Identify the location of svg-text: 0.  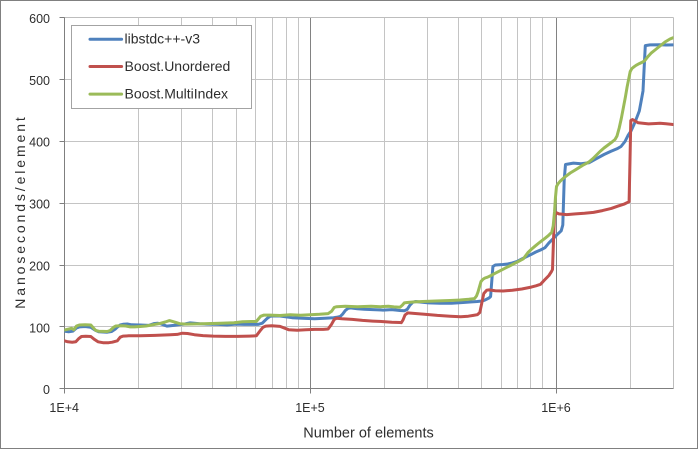
(46, 390).